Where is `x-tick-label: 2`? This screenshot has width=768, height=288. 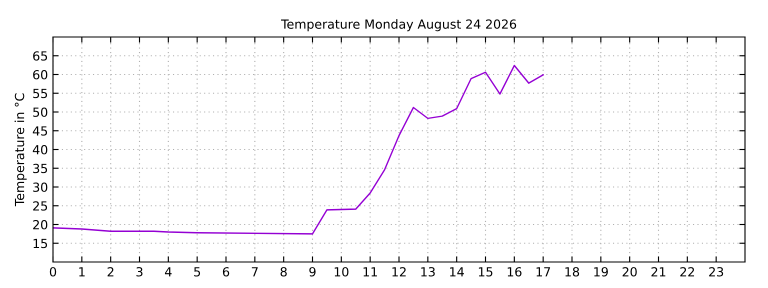 x-tick-label: 2 is located at coordinates (111, 271).